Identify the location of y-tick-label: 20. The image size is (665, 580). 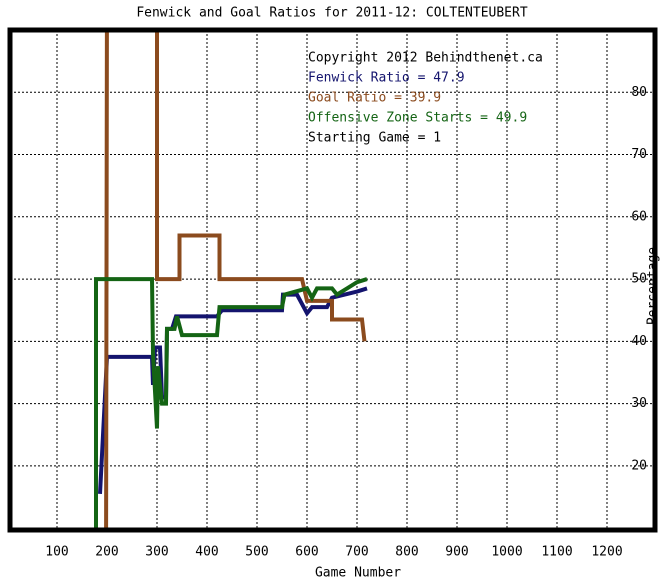
(639, 465).